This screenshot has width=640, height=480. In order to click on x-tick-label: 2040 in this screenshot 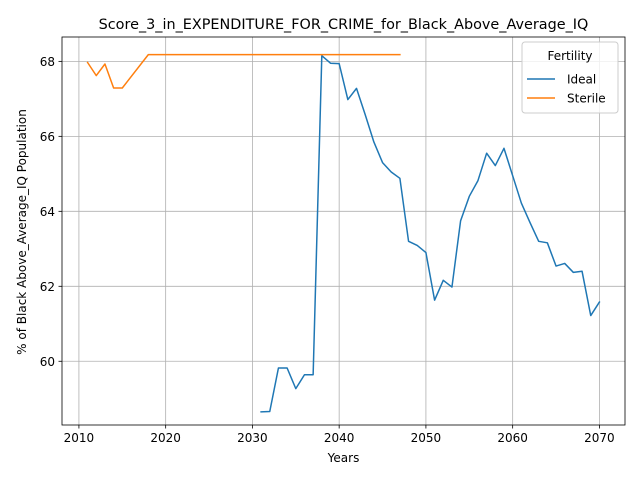, I will do `click(339, 438)`.